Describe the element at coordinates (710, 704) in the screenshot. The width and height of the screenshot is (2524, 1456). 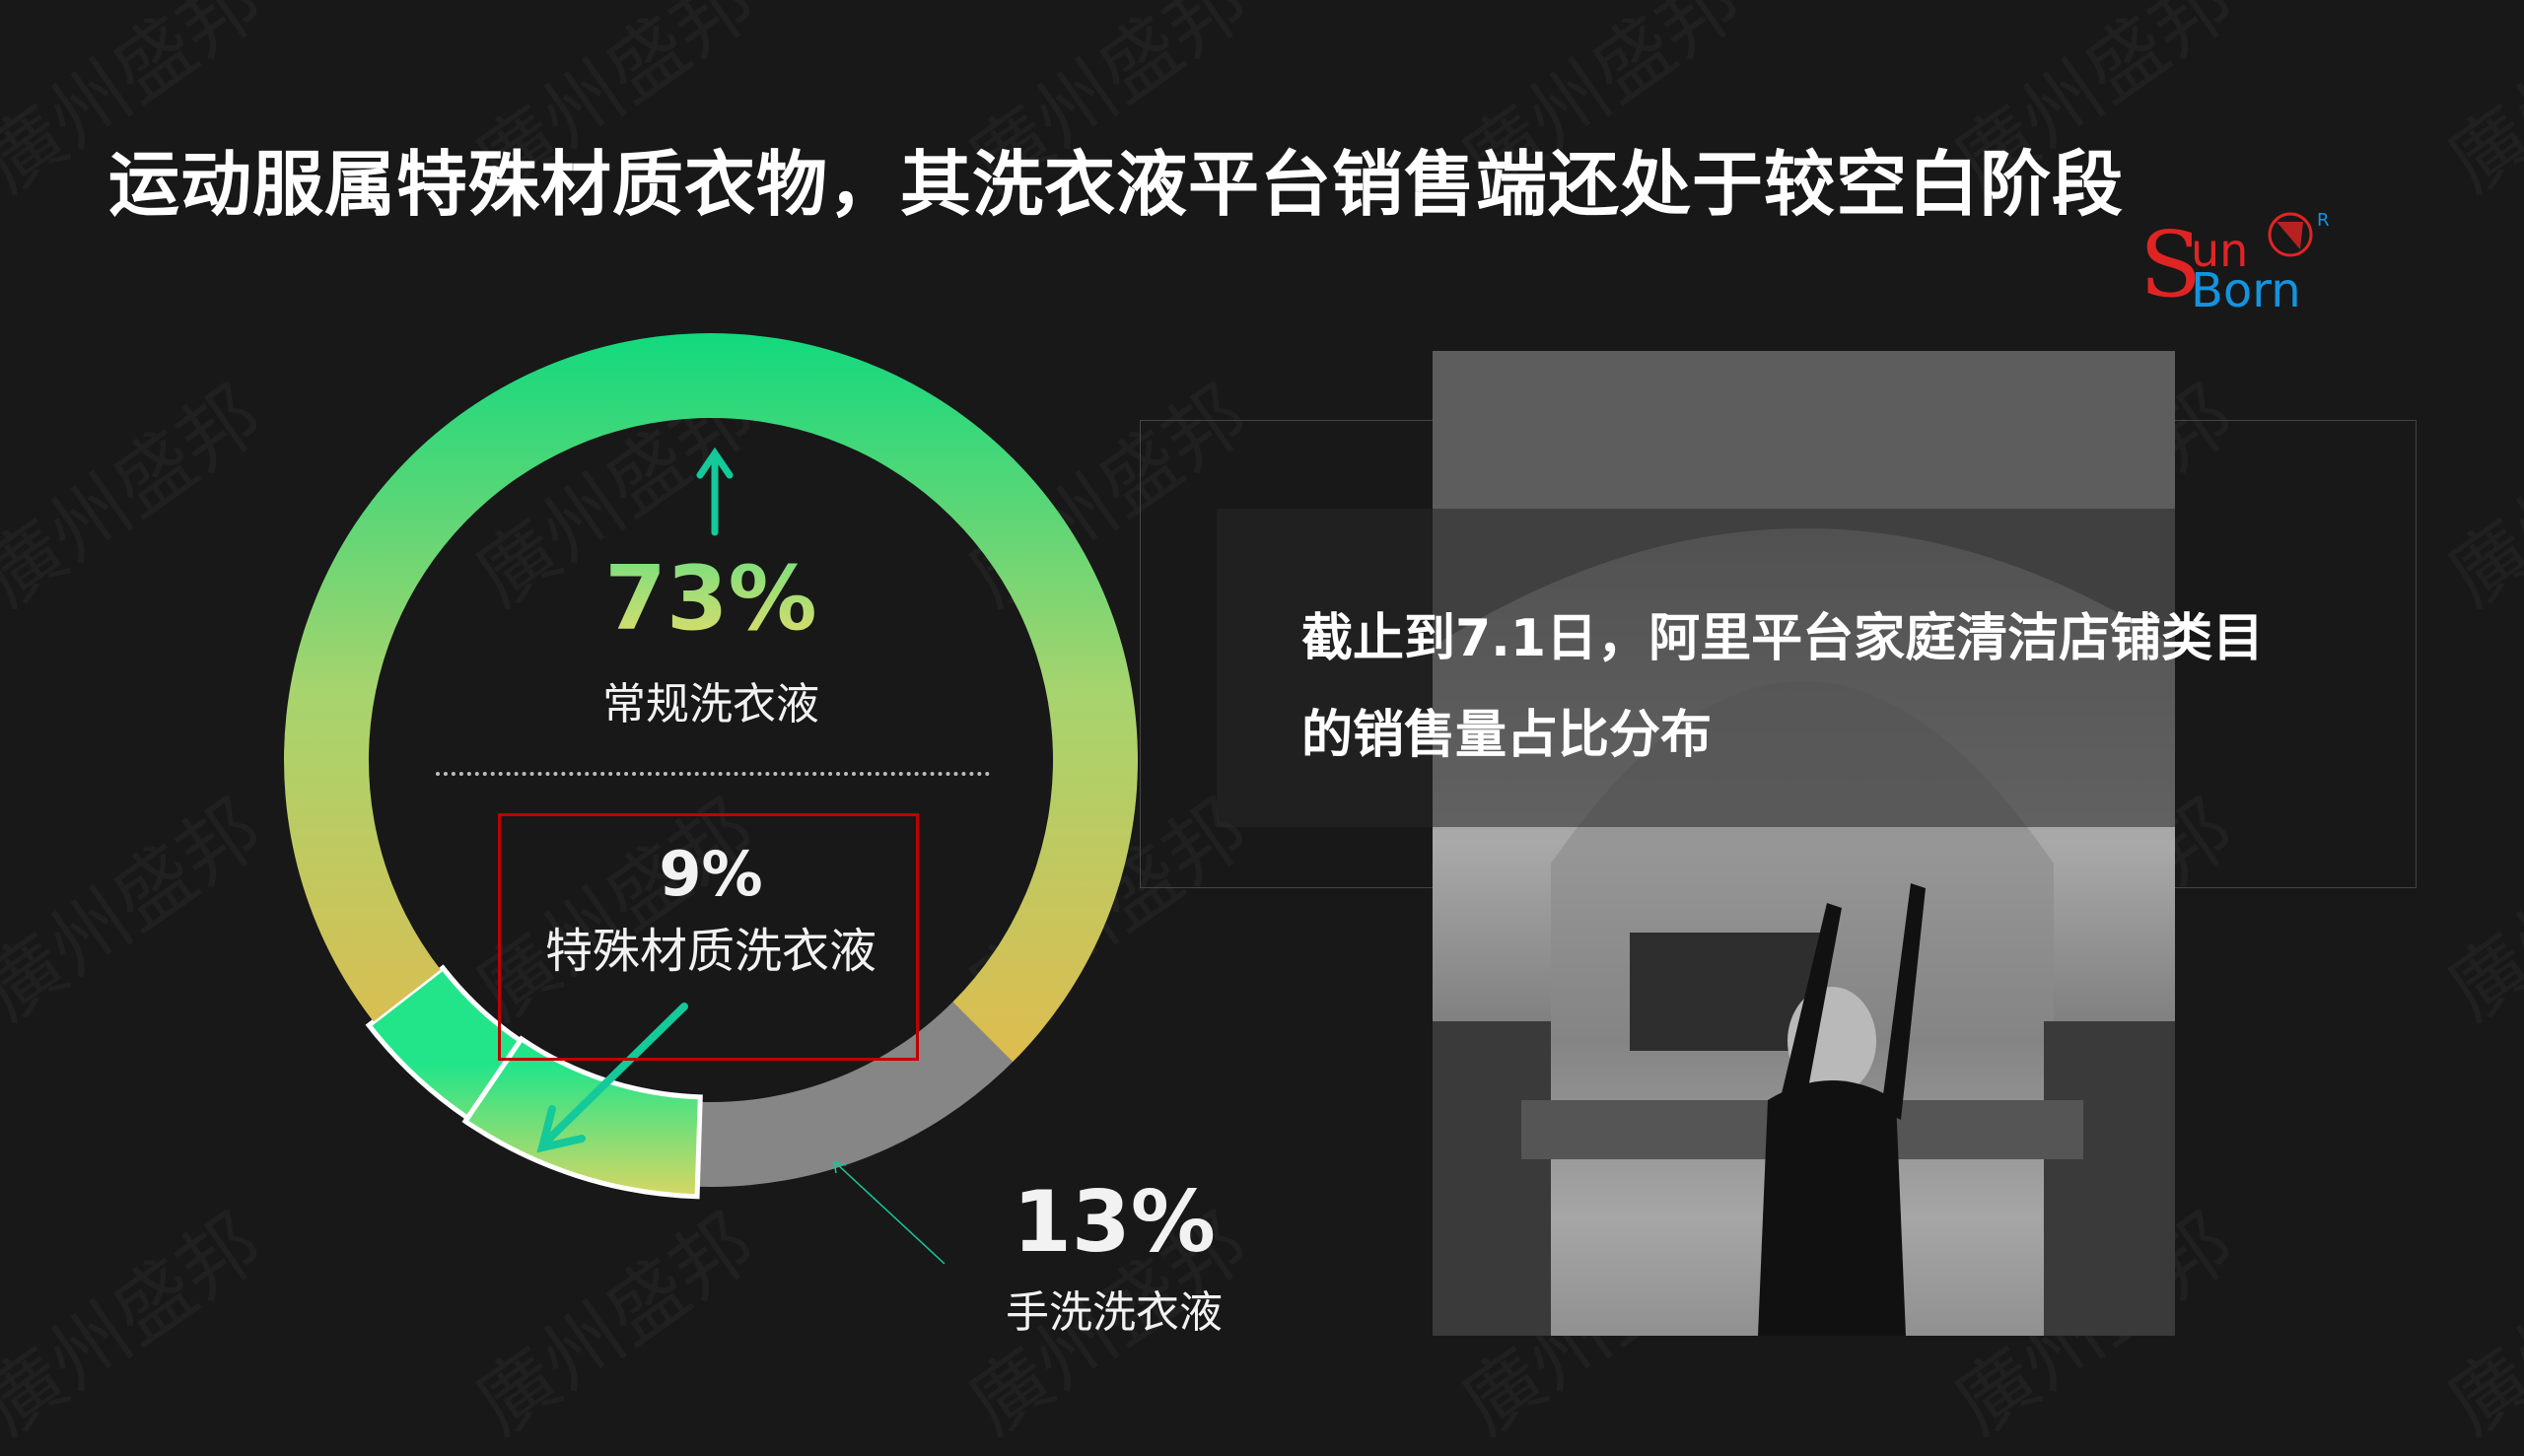
I see `slice-label-regular: 常规洗衣液` at that location.